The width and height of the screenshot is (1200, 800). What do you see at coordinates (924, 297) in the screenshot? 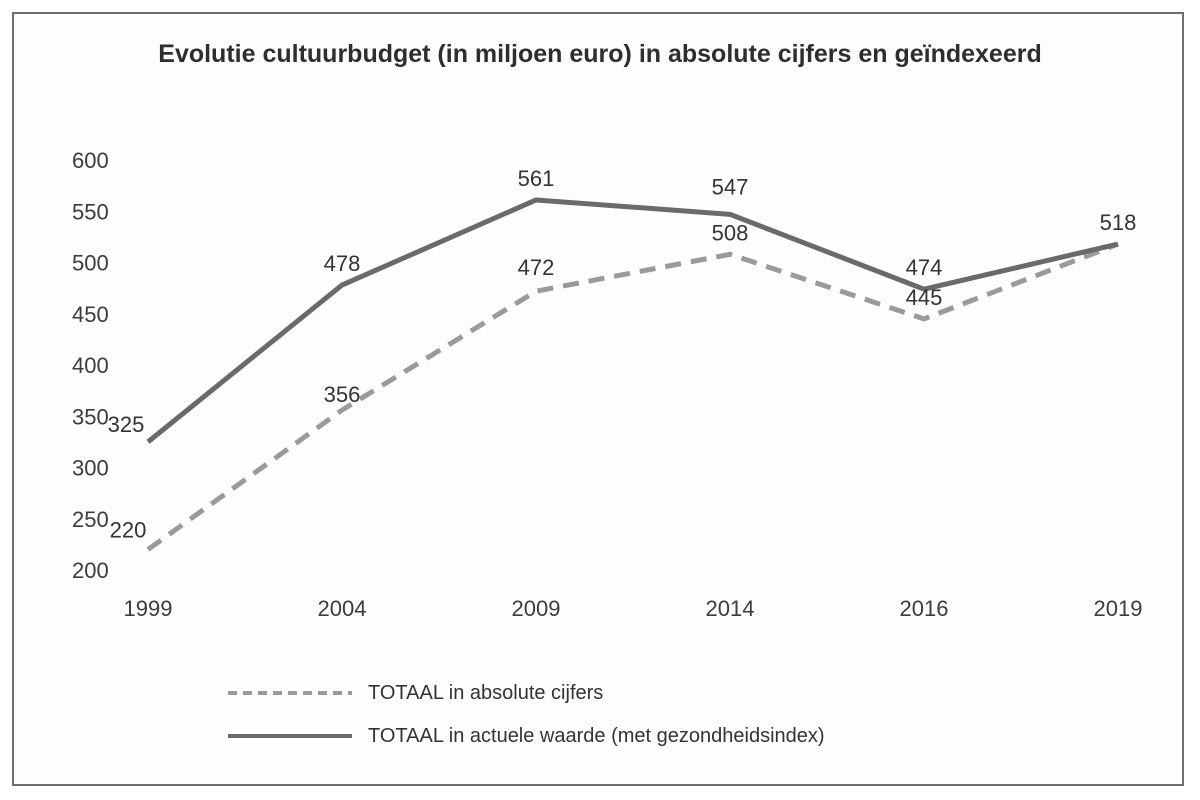
I see `data-label: 445` at bounding box center [924, 297].